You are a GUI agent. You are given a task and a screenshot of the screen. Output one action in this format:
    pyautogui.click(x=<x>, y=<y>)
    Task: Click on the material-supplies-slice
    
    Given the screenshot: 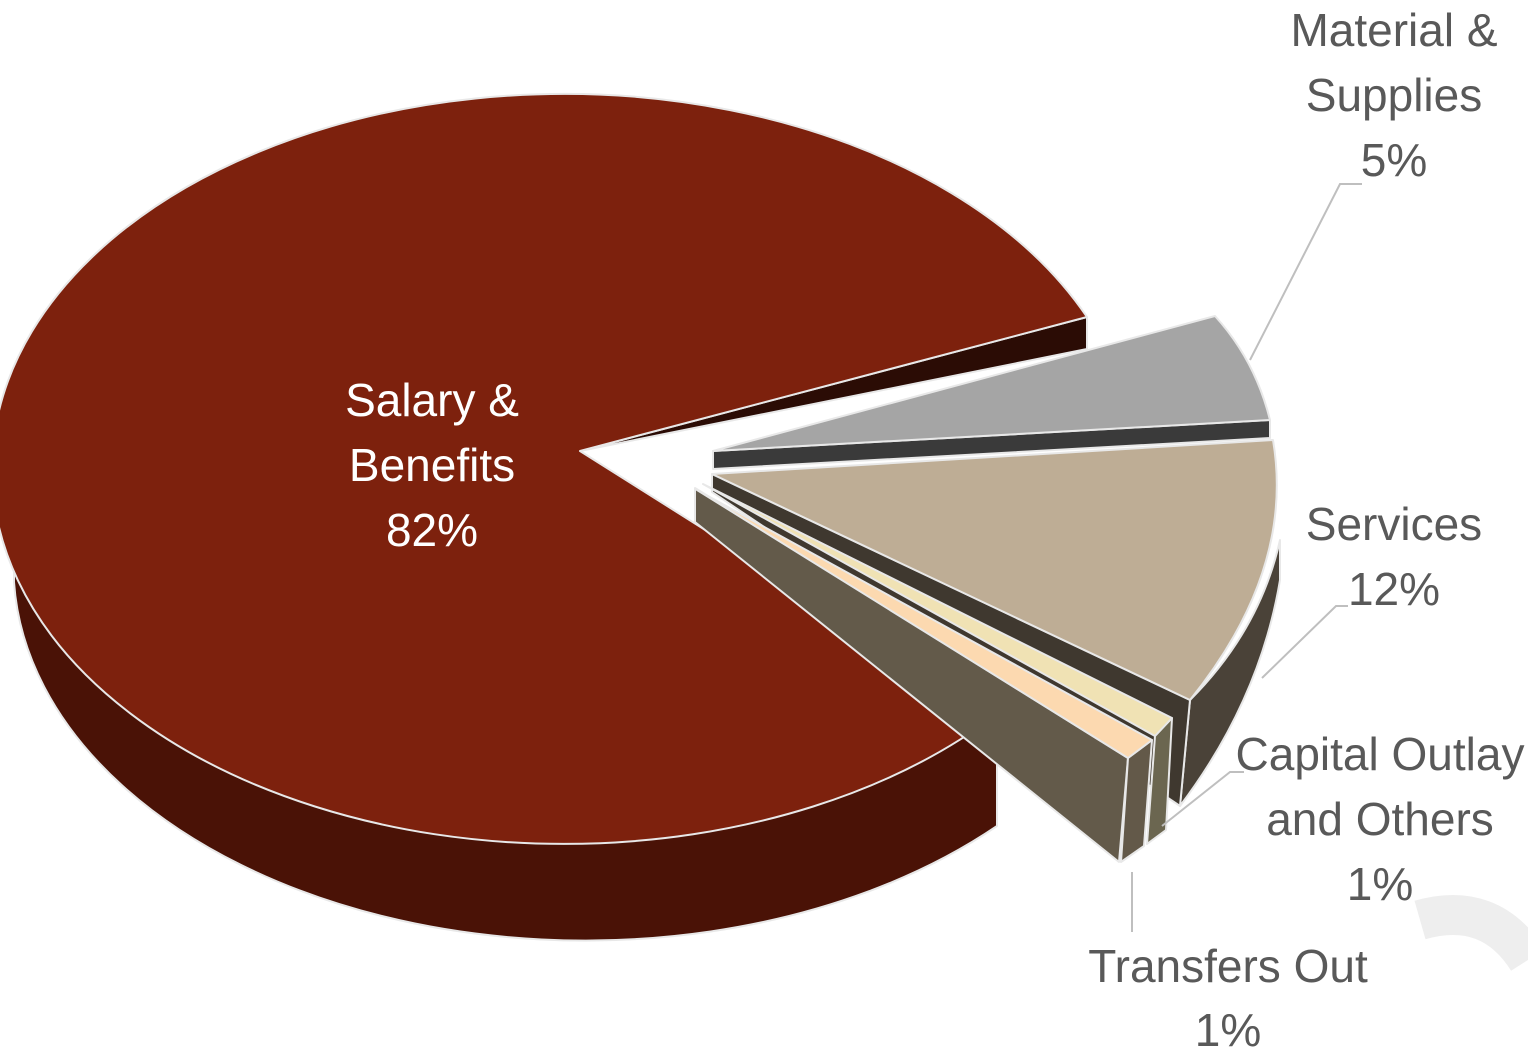 What is the action you would take?
    pyautogui.click(x=991, y=392)
    